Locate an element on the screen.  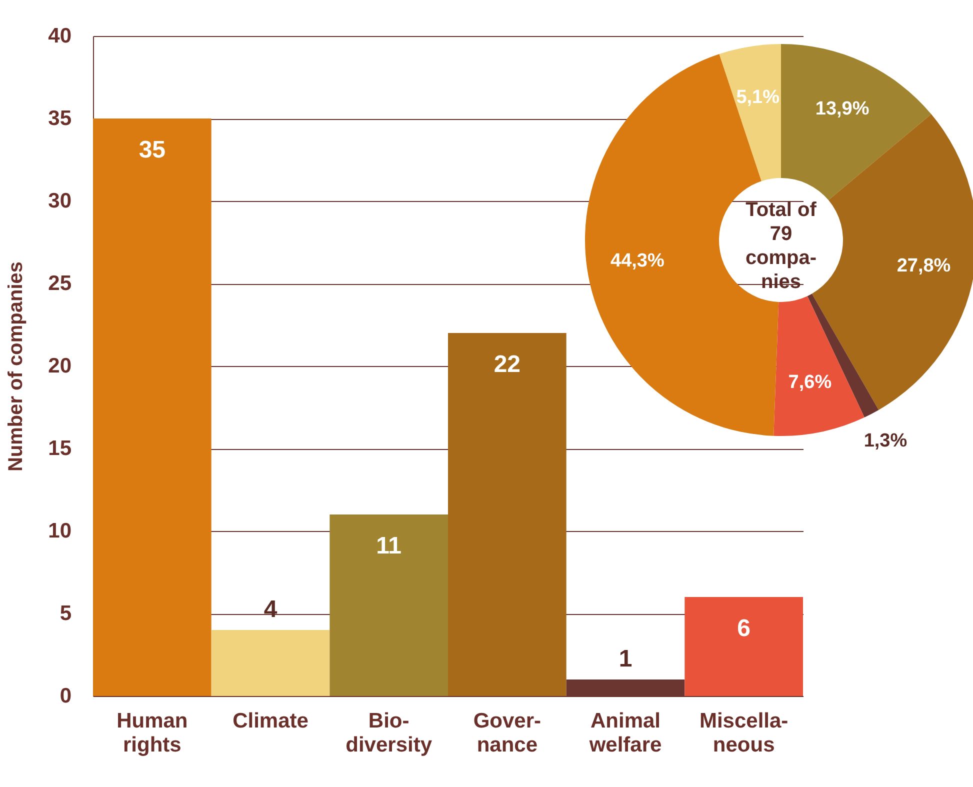
data-label: 13,9% is located at coordinates (842, 109).